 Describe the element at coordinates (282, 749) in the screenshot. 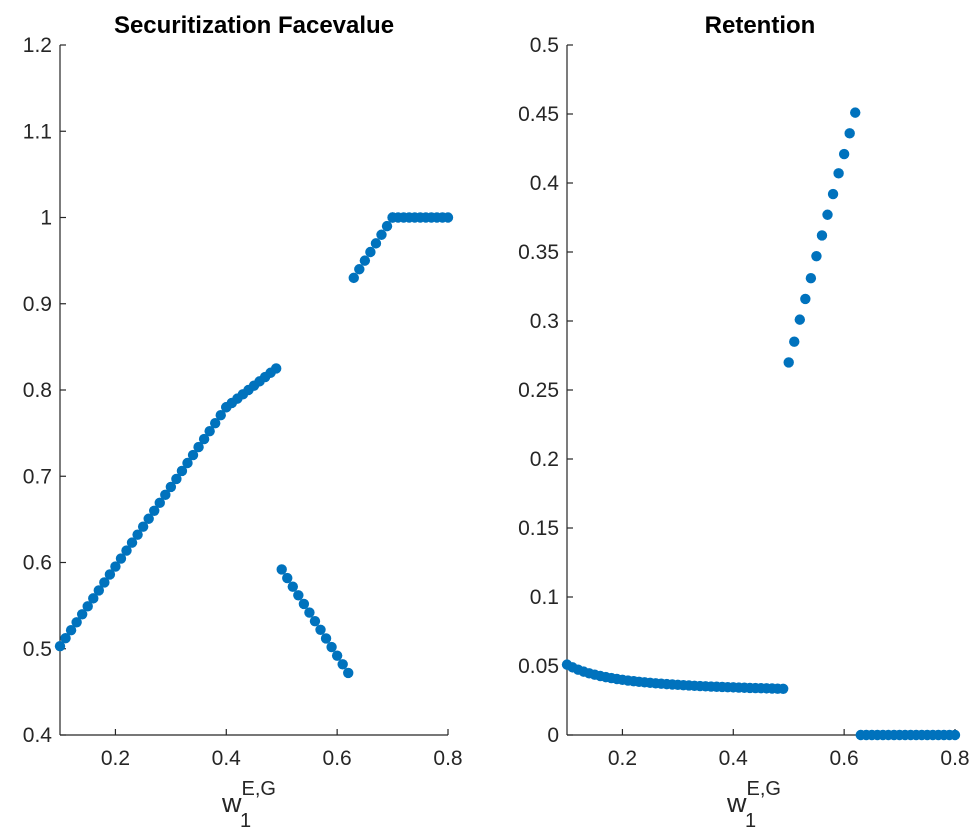

I see `facevalue-x-ticks: 0.2 0.4 0.6 0.8` at that location.